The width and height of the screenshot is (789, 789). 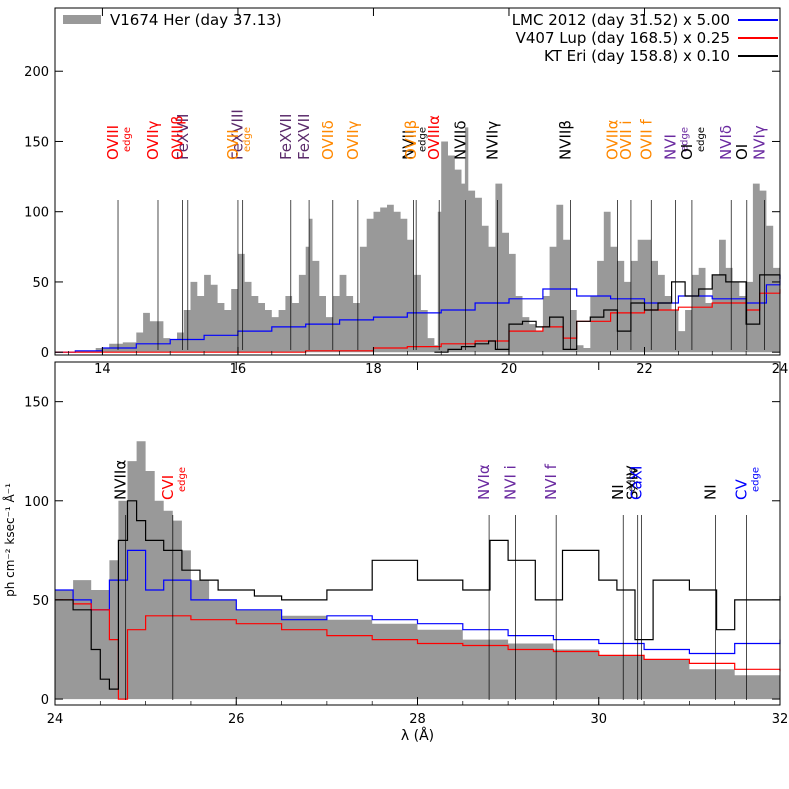 I want to click on line-label-sub-bottom-5: edge, so click(x=632, y=479).